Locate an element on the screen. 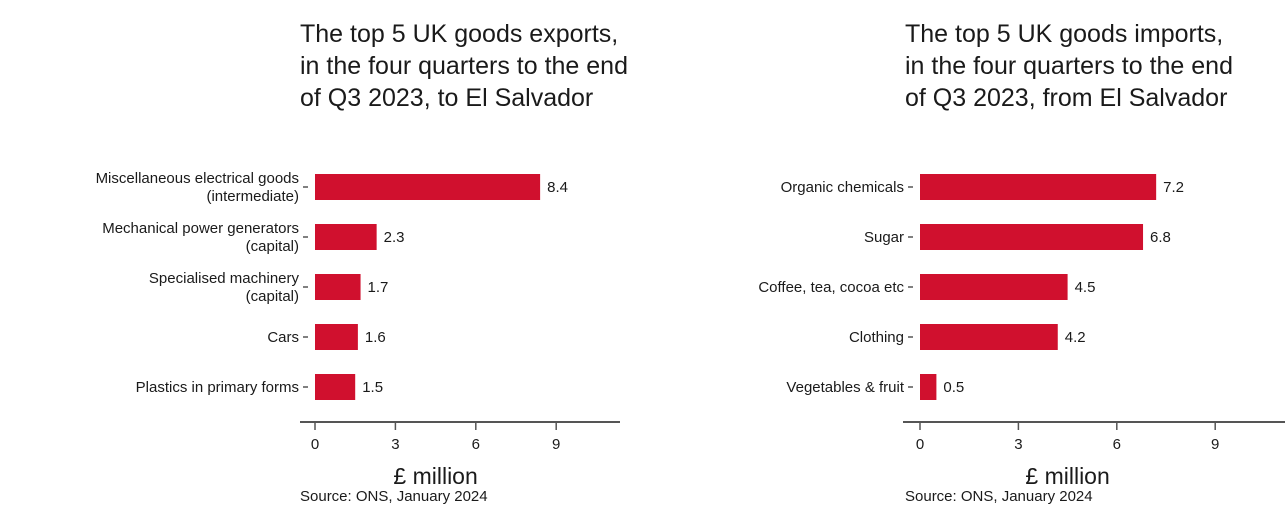 The height and width of the screenshot is (512, 1285). category-label: Sugar is located at coordinates (884, 237).